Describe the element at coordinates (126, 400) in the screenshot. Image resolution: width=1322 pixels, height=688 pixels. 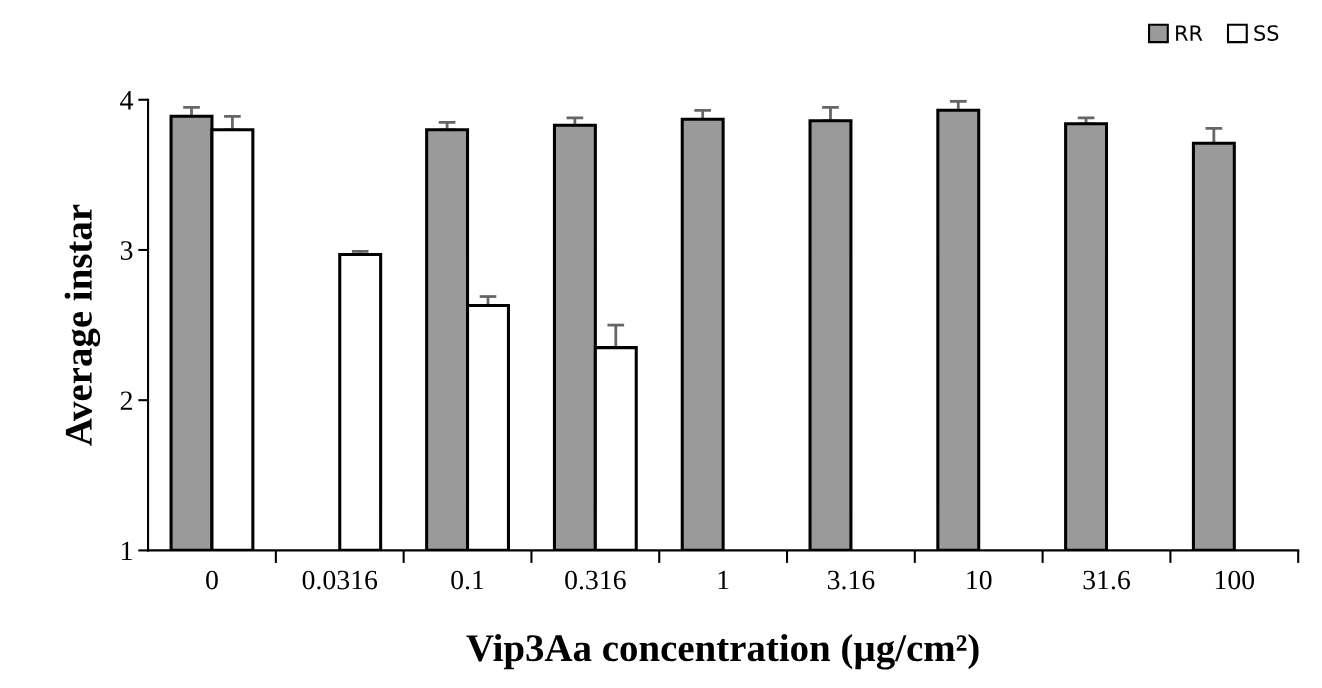
I see `y-tick-label: 2` at that location.